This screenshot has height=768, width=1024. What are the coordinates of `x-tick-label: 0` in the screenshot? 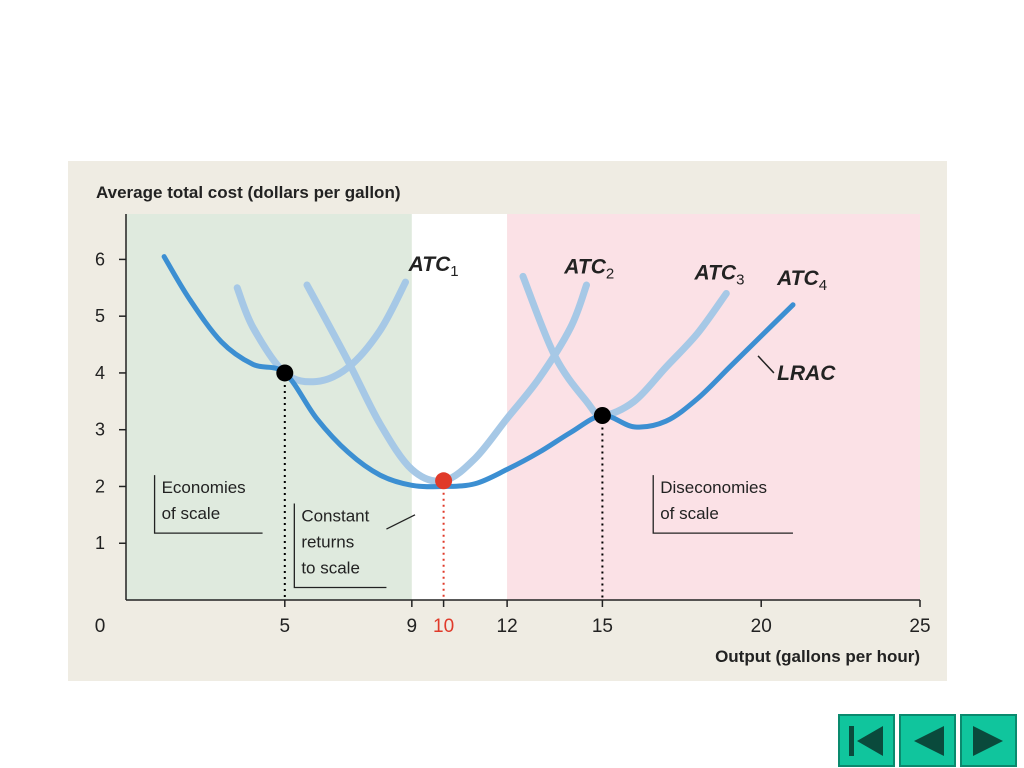 It's located at (100, 626).